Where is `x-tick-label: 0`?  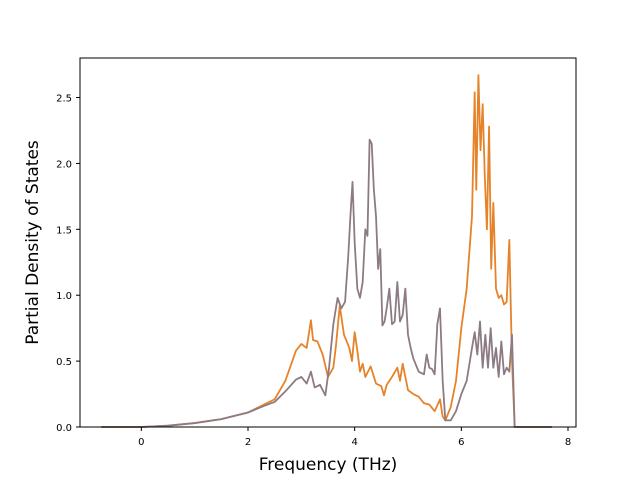
x-tick-label: 0 is located at coordinates (141, 442).